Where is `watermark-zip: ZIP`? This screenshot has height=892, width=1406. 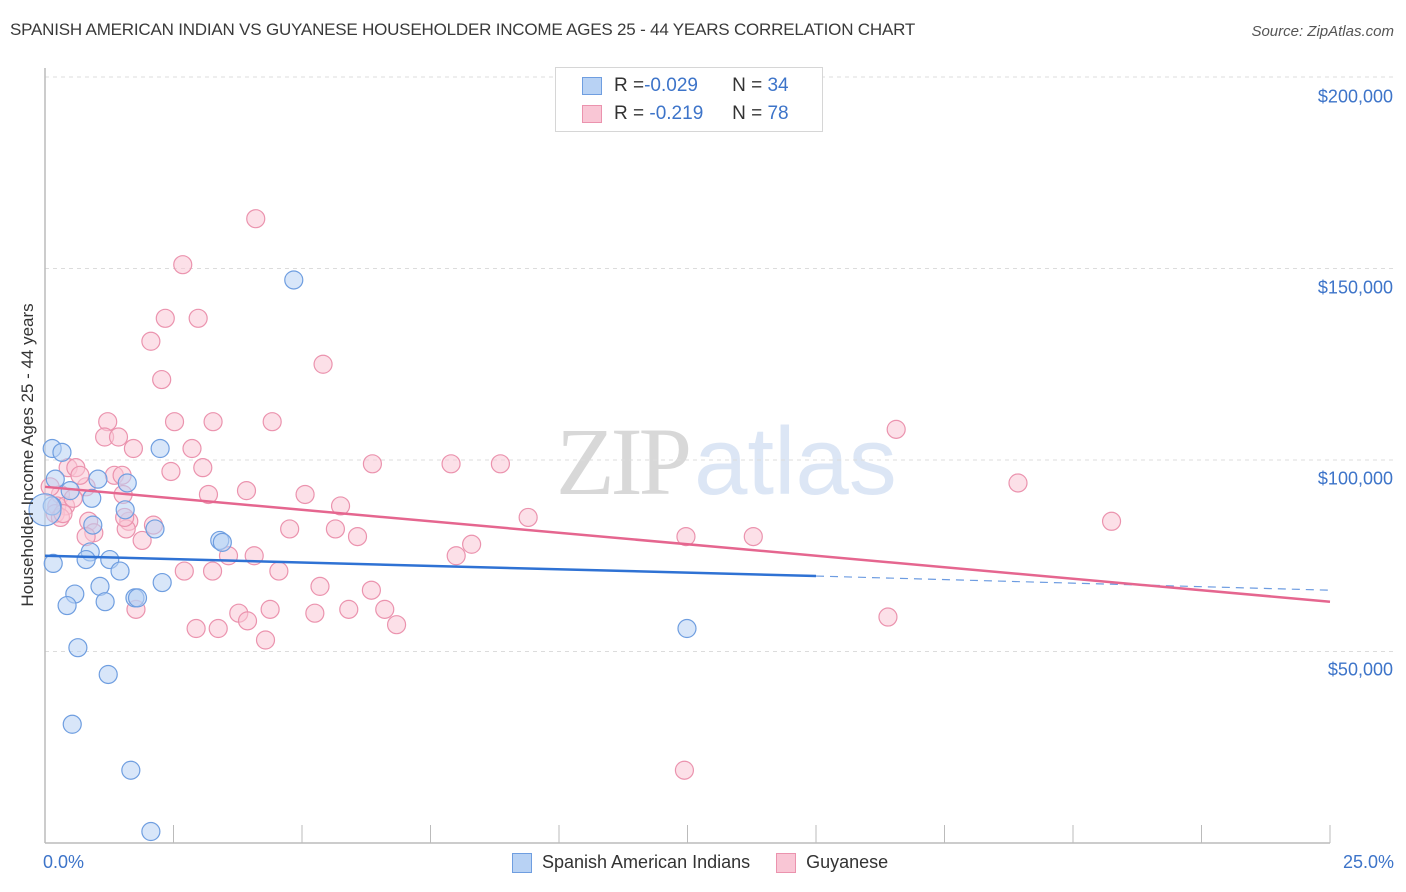
watermark-zip: ZIP is located at coordinates (624, 461).